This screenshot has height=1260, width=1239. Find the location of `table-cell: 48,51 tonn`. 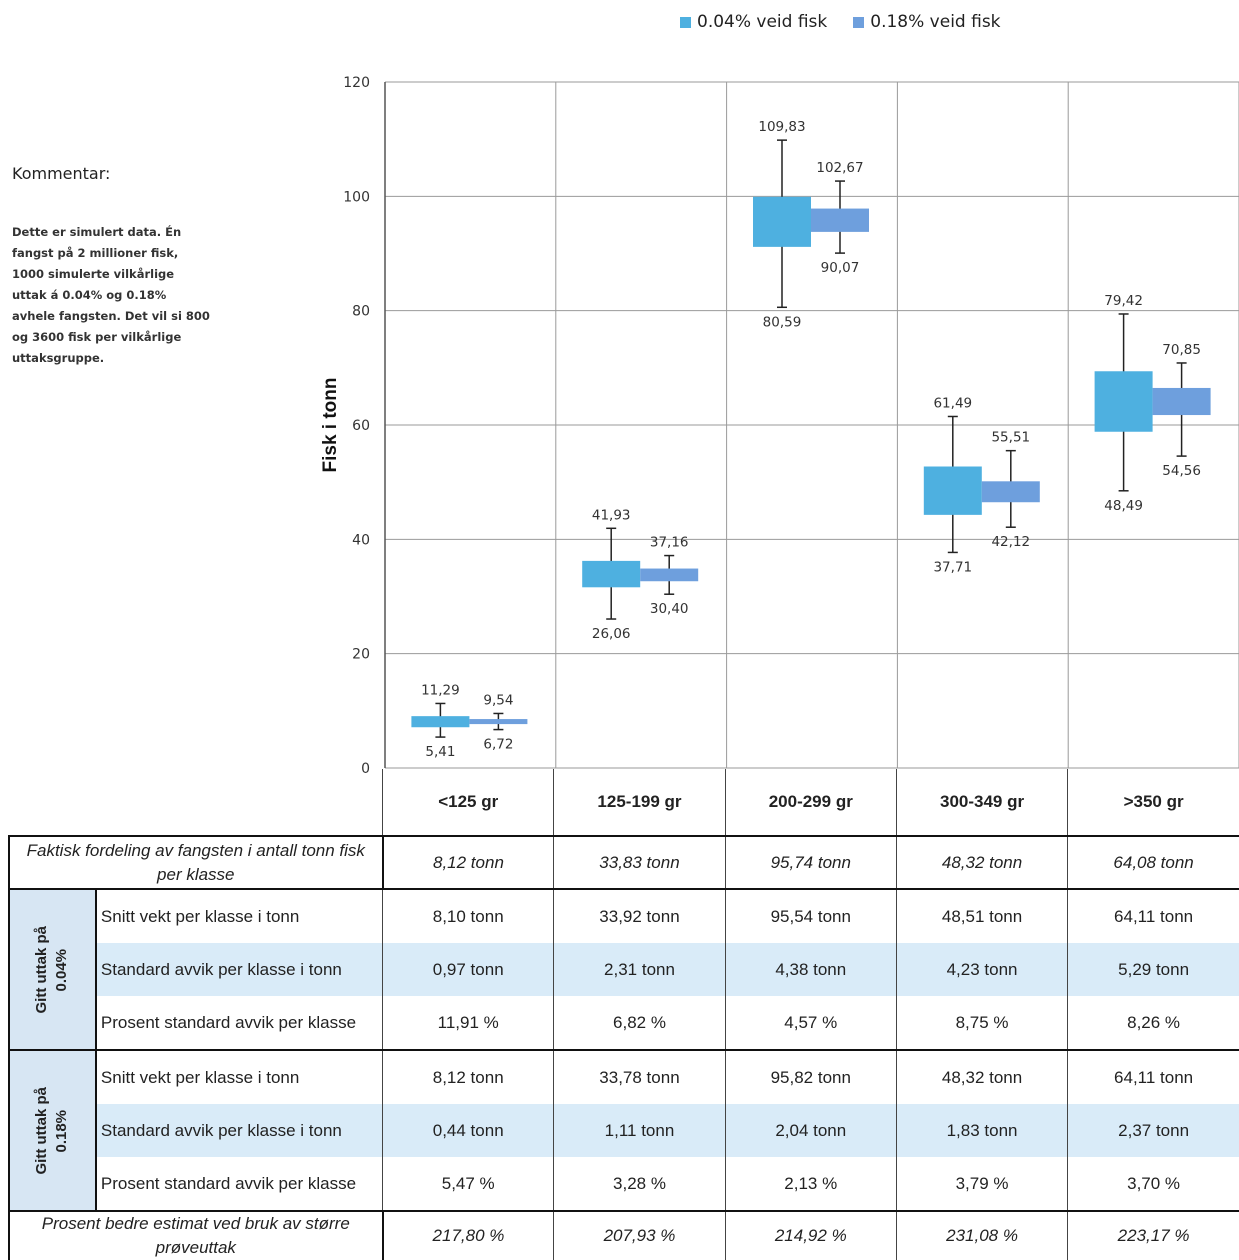

table-cell: 48,51 tonn is located at coordinates (981, 916).